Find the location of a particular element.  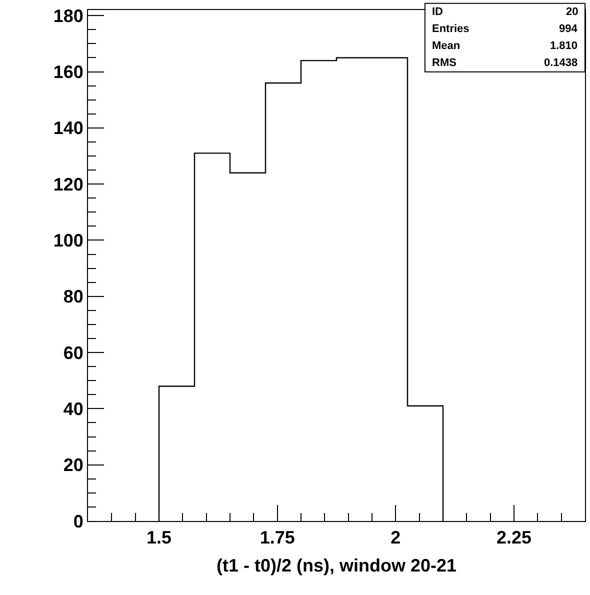

x-axis-title: (t1 - t0)/2 (ns), window 20-21 is located at coordinates (336, 566).